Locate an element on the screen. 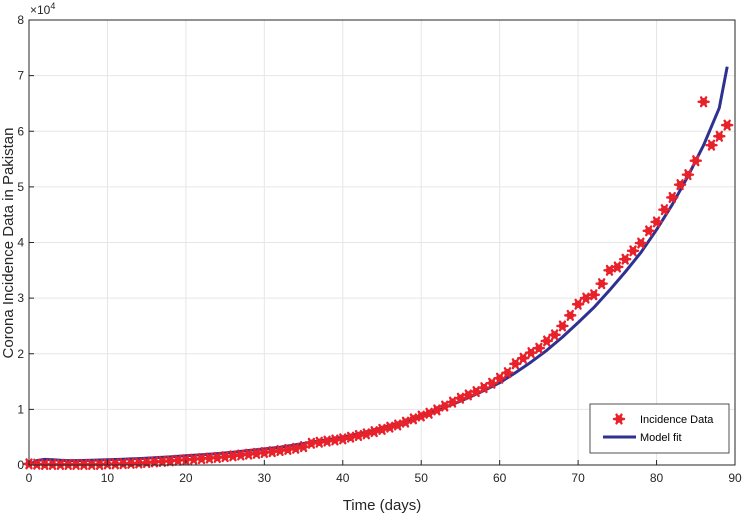  y-tick-label: 0 is located at coordinates (20, 465).